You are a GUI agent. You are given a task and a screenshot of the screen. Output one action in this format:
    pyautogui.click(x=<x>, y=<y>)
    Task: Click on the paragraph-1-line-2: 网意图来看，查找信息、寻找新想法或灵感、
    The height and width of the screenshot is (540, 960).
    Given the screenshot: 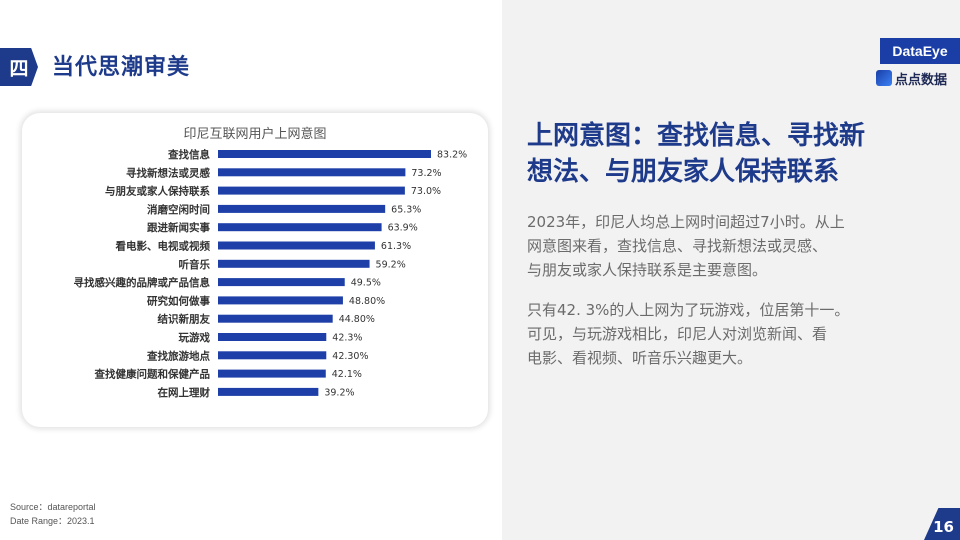 What is the action you would take?
    pyautogui.click(x=677, y=246)
    